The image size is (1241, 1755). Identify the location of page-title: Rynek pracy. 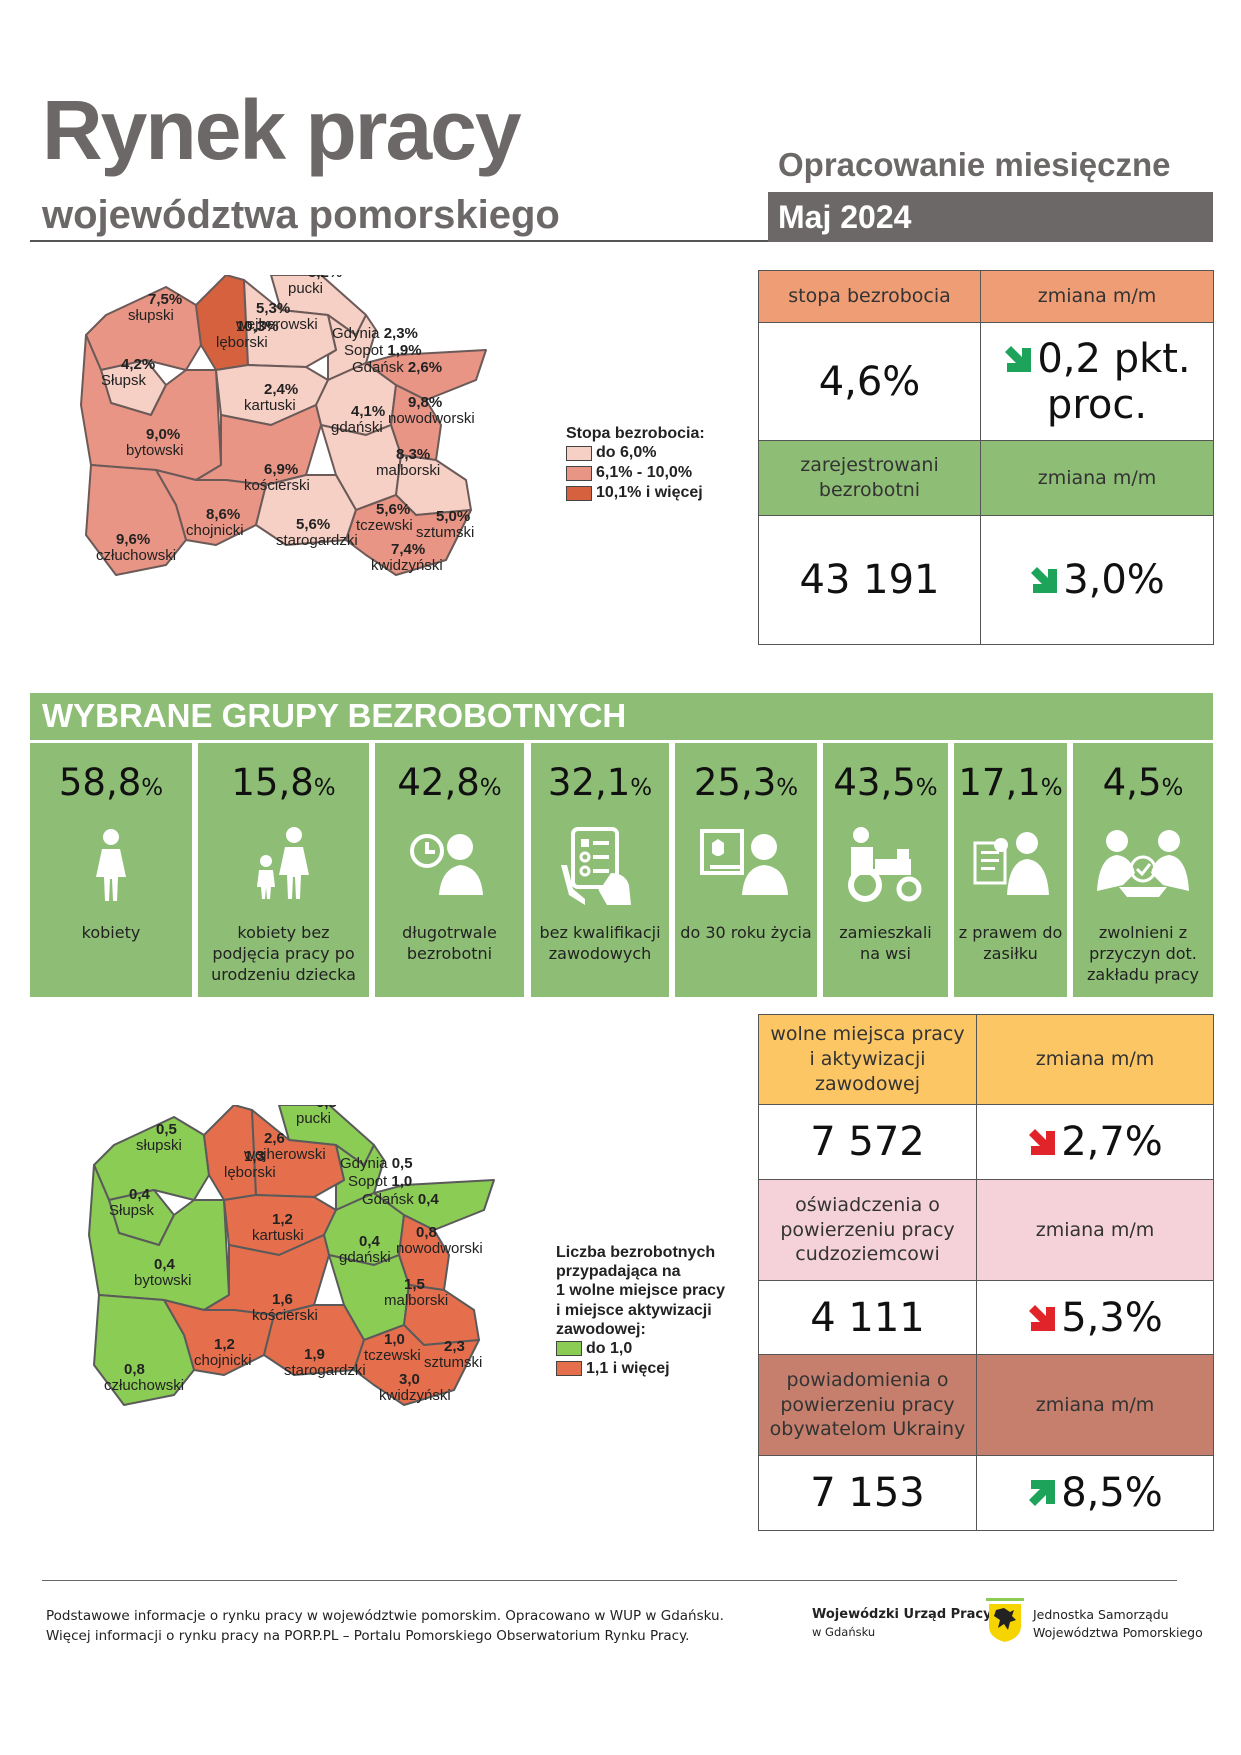
(282, 130).